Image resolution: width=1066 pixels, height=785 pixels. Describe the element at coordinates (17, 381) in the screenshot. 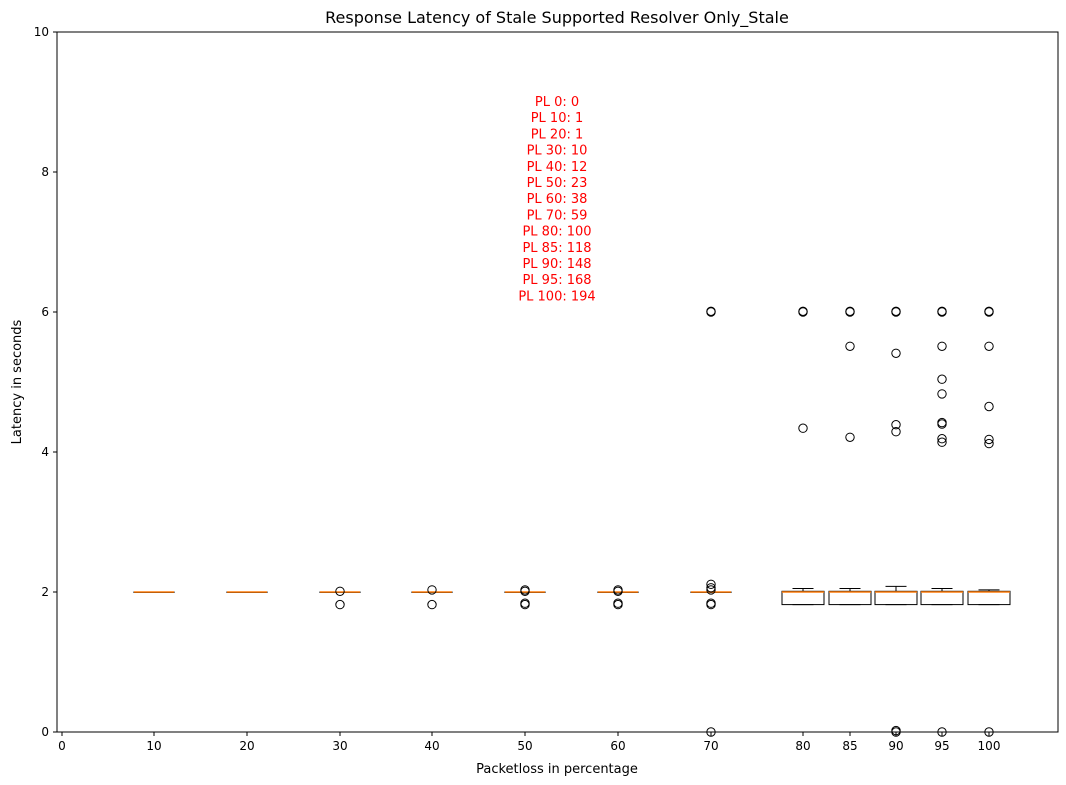

I see `y-axis-label: Latency in seconds` at that location.